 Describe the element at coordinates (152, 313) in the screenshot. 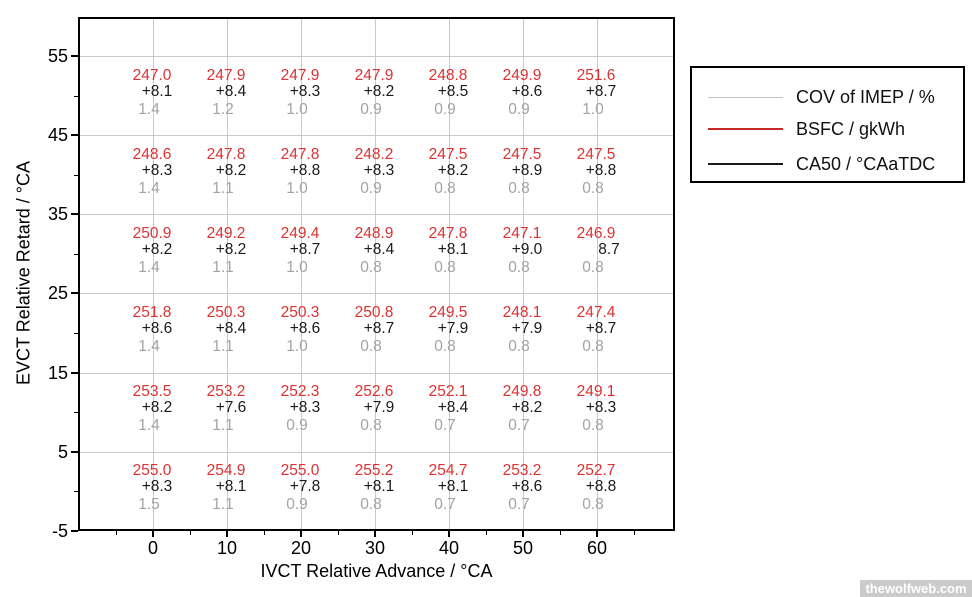

I see `bsfc-value-label: 251.8` at that location.